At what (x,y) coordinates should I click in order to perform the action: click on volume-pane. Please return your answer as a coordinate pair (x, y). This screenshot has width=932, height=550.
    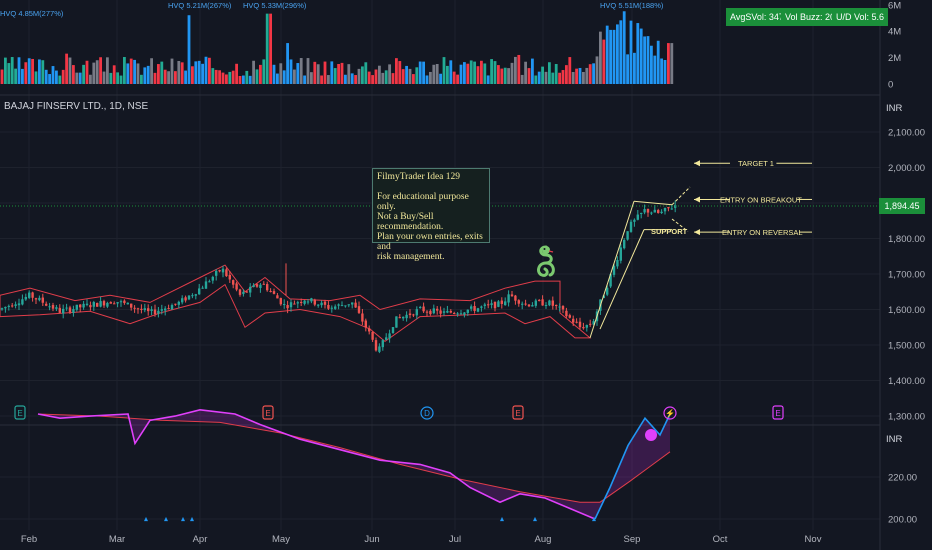
    Looking at the image, I should click on (337, 48).